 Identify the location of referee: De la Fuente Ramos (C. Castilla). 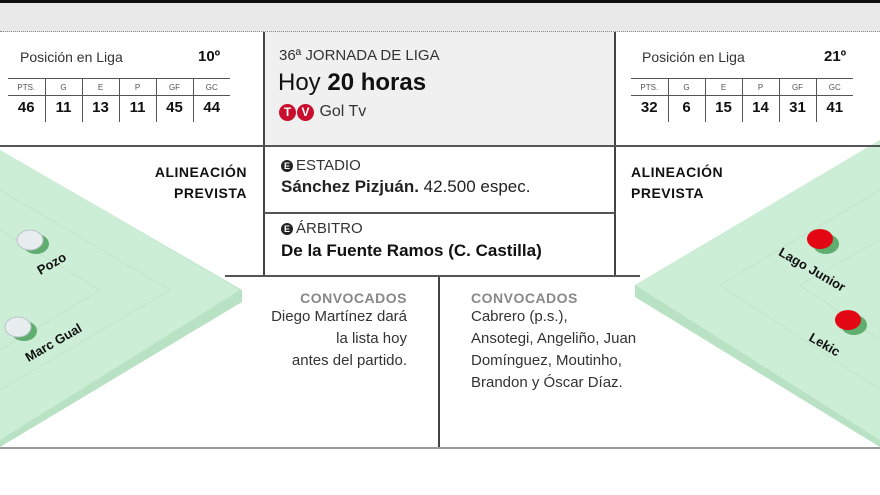
(411, 250).